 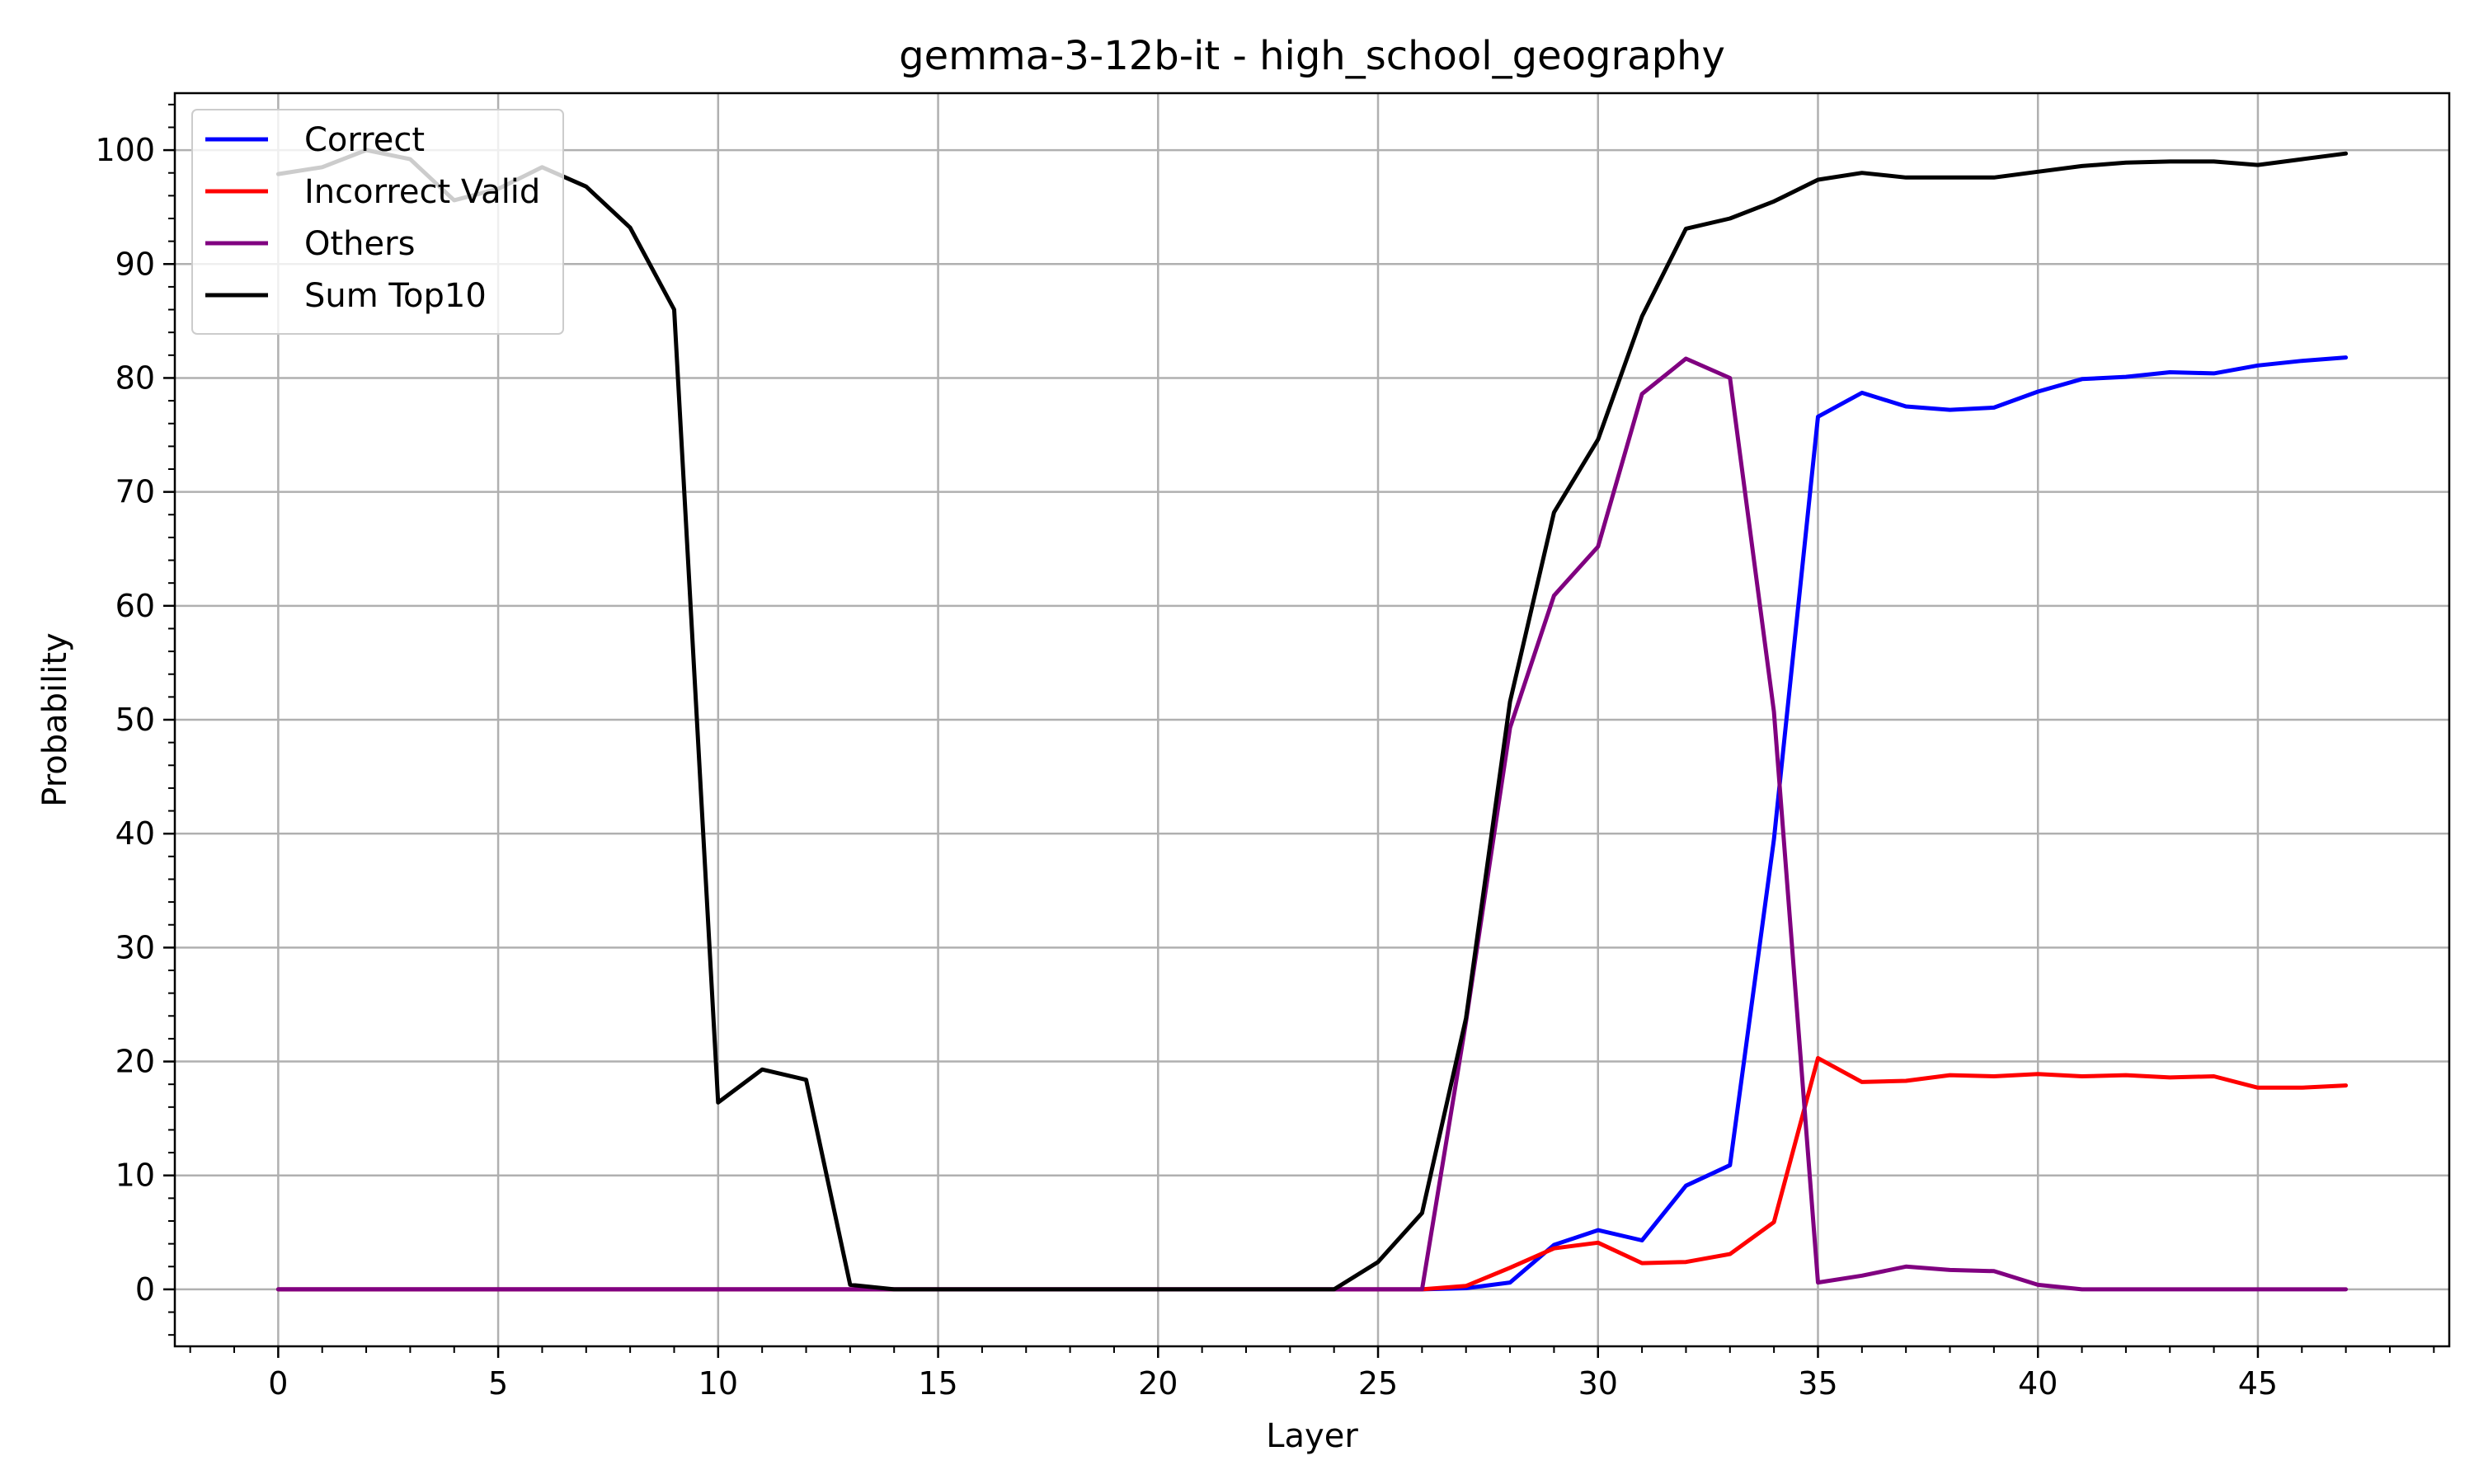 What do you see at coordinates (422, 192) in the screenshot?
I see `legend-label-incorrect-valid: Incorrect Valid` at bounding box center [422, 192].